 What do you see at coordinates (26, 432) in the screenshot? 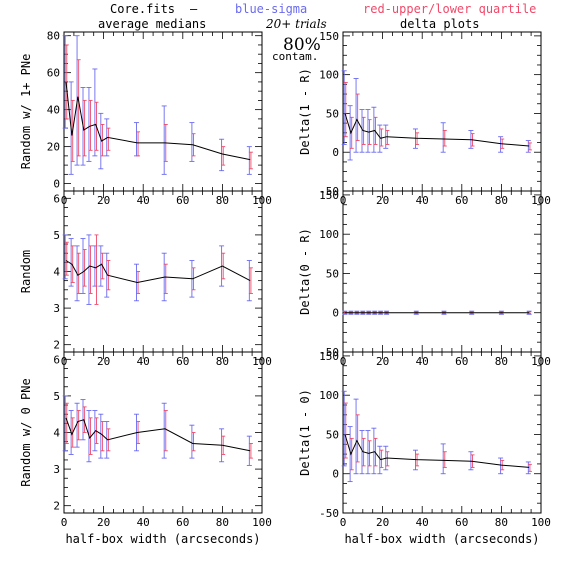
I see `y-axis-label: Random w/ 0 PNe` at bounding box center [26, 432].